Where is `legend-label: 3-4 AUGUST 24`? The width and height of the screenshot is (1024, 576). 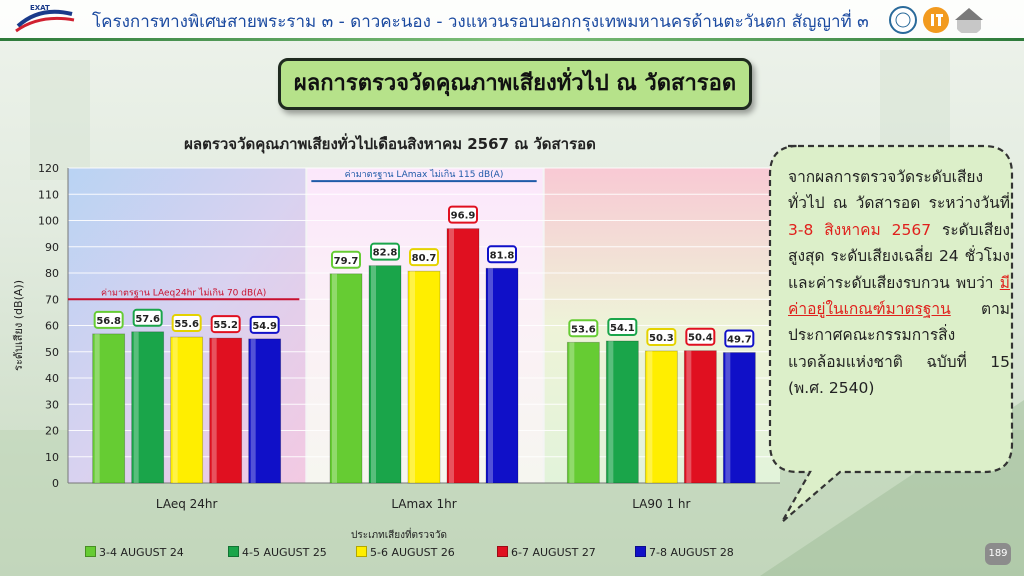 legend-label: 3-4 AUGUST 24 is located at coordinates (141, 552).